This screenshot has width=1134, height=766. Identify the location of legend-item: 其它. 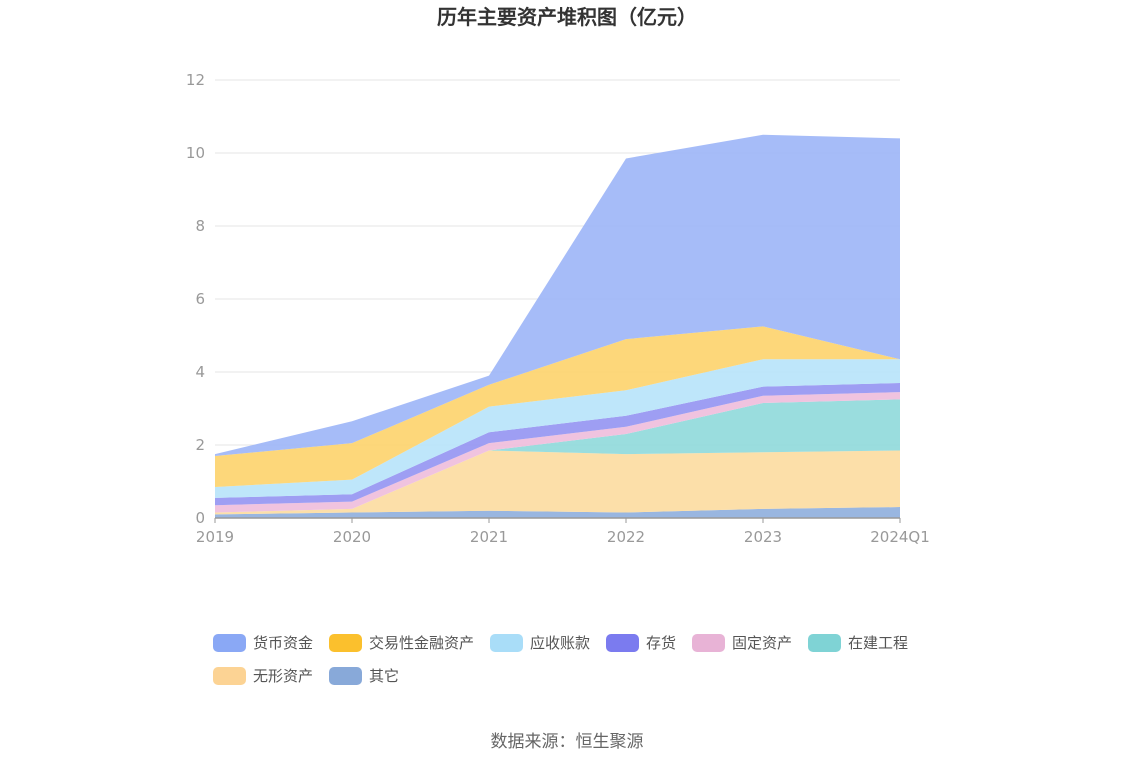
(364, 676).